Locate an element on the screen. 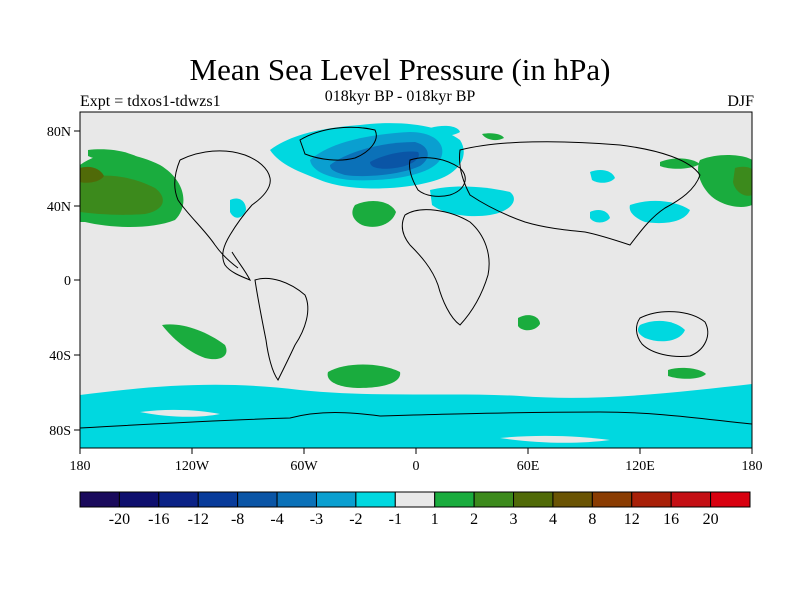  lon-tick-label: 0 is located at coordinates (416, 466).